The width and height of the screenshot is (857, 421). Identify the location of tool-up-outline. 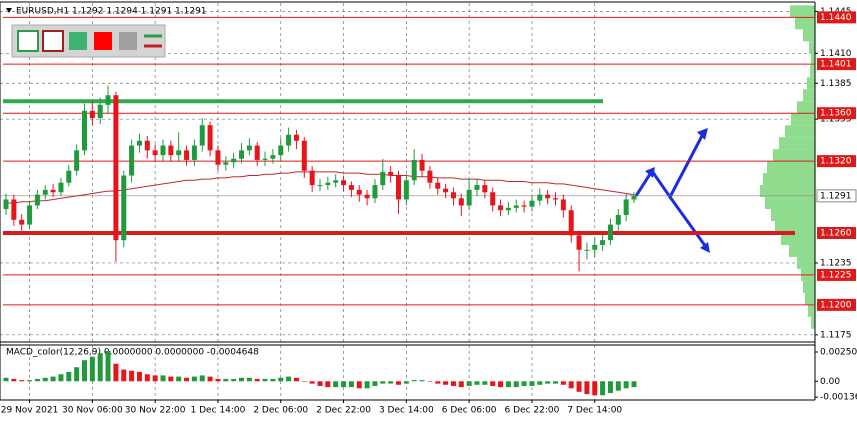
(28, 41).